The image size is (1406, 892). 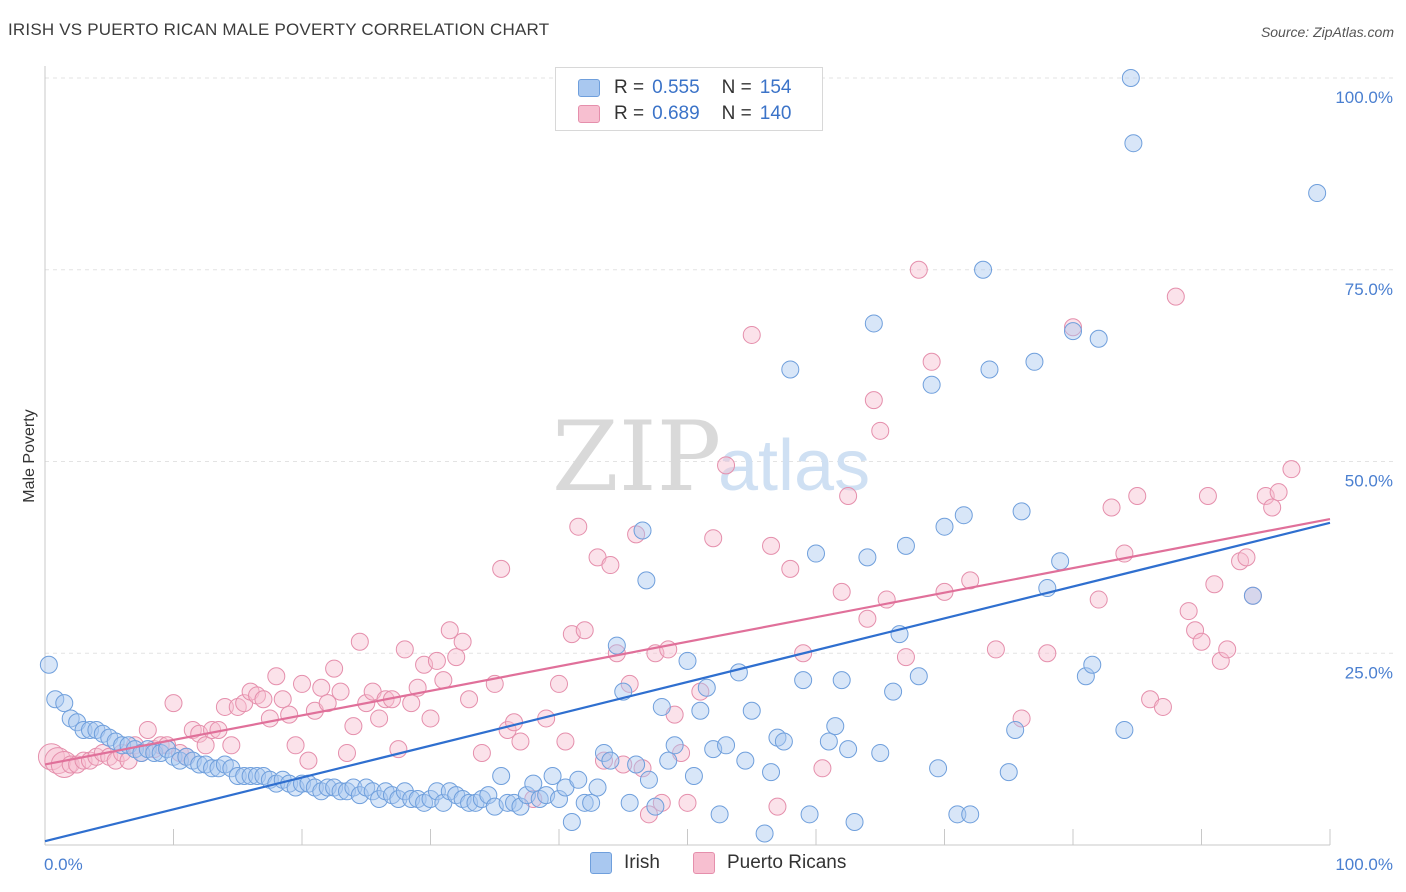 What do you see at coordinates (1369, 481) in the screenshot?
I see `y-tick-label: 50.0%` at bounding box center [1369, 481].